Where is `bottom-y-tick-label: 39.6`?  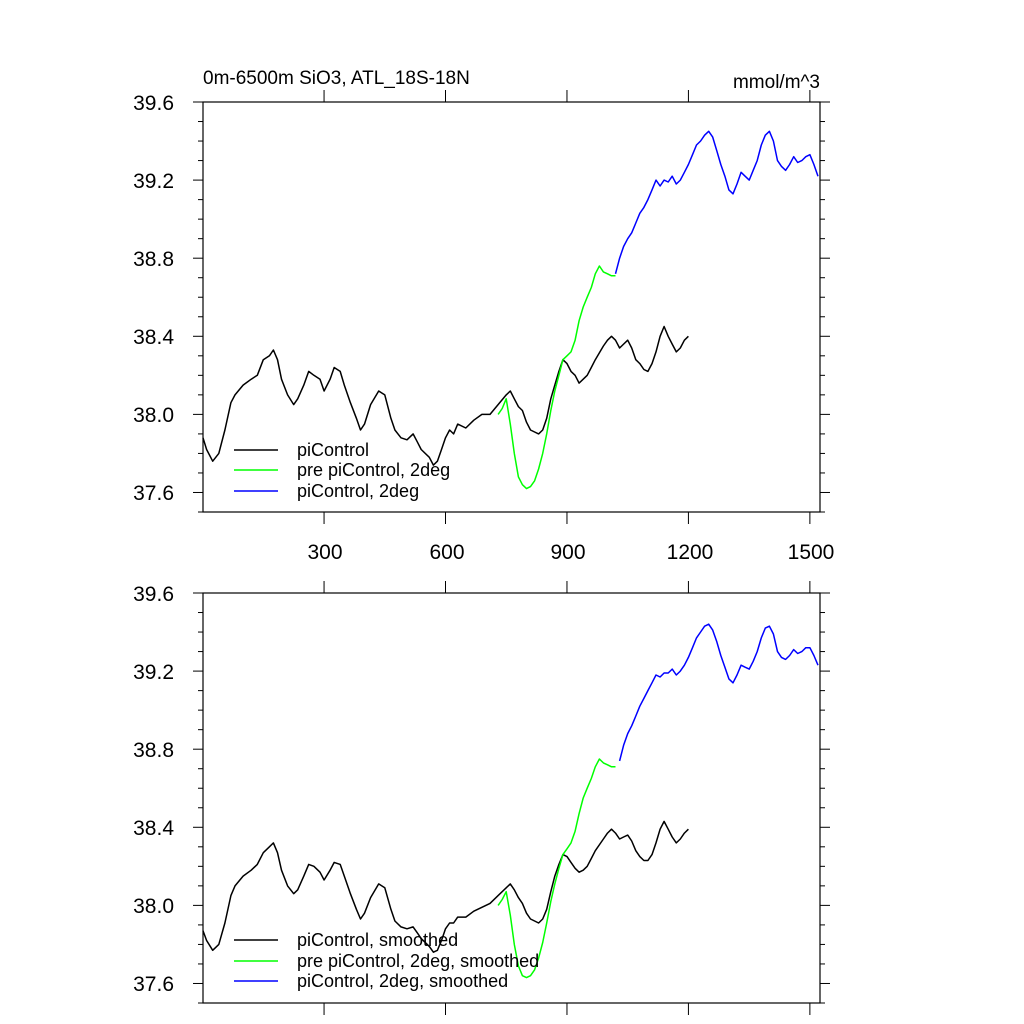 bottom-y-tick-label: 39.6 is located at coordinates (153, 594).